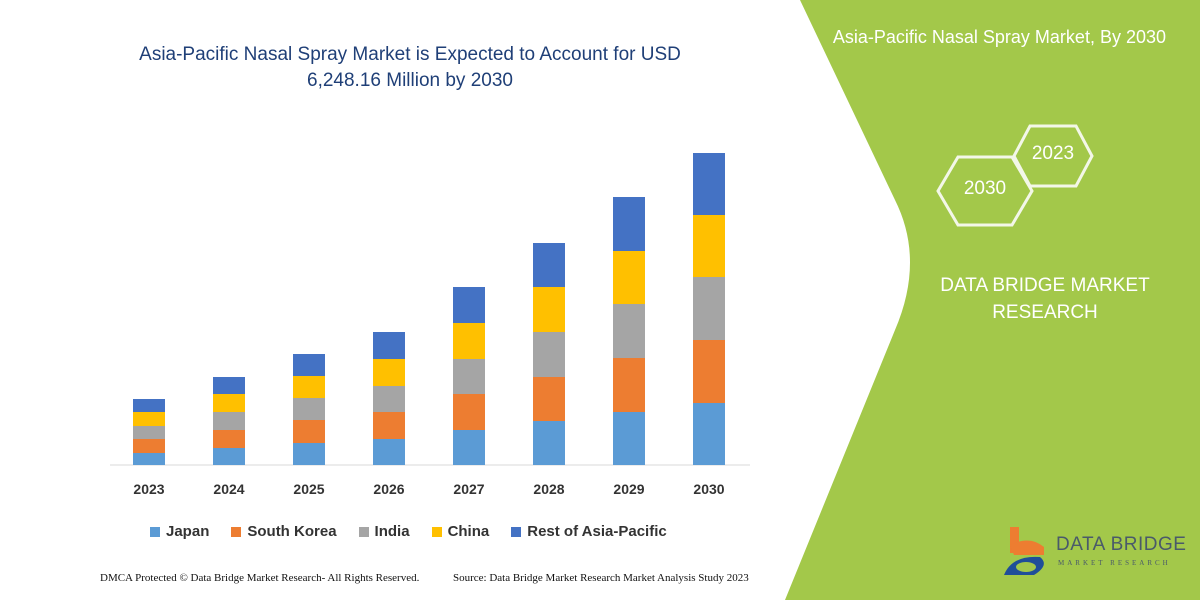 The image size is (1200, 600). Describe the element at coordinates (309, 409) in the screenshot. I see `bar-segment-2025-india` at that location.